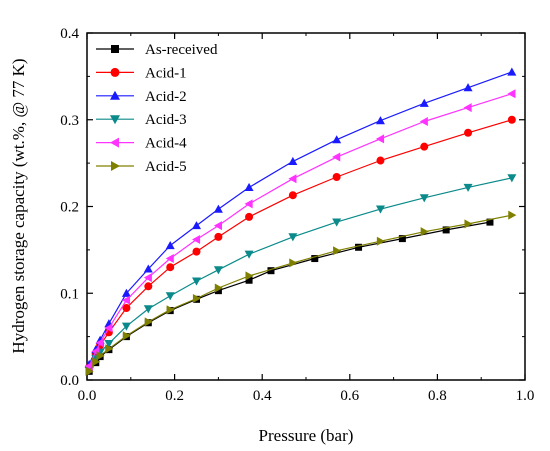  What do you see at coordinates (166, 167) in the screenshot?
I see `legend-label: Acid-5` at bounding box center [166, 167].